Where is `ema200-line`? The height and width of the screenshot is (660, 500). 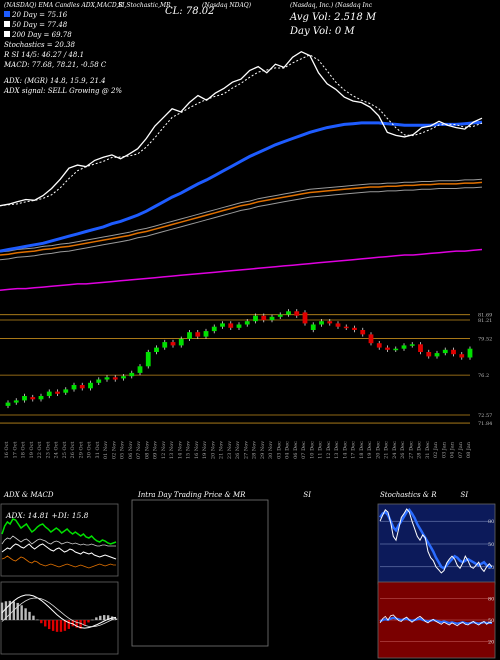
ema200-line is located at coordinates (241, 218).